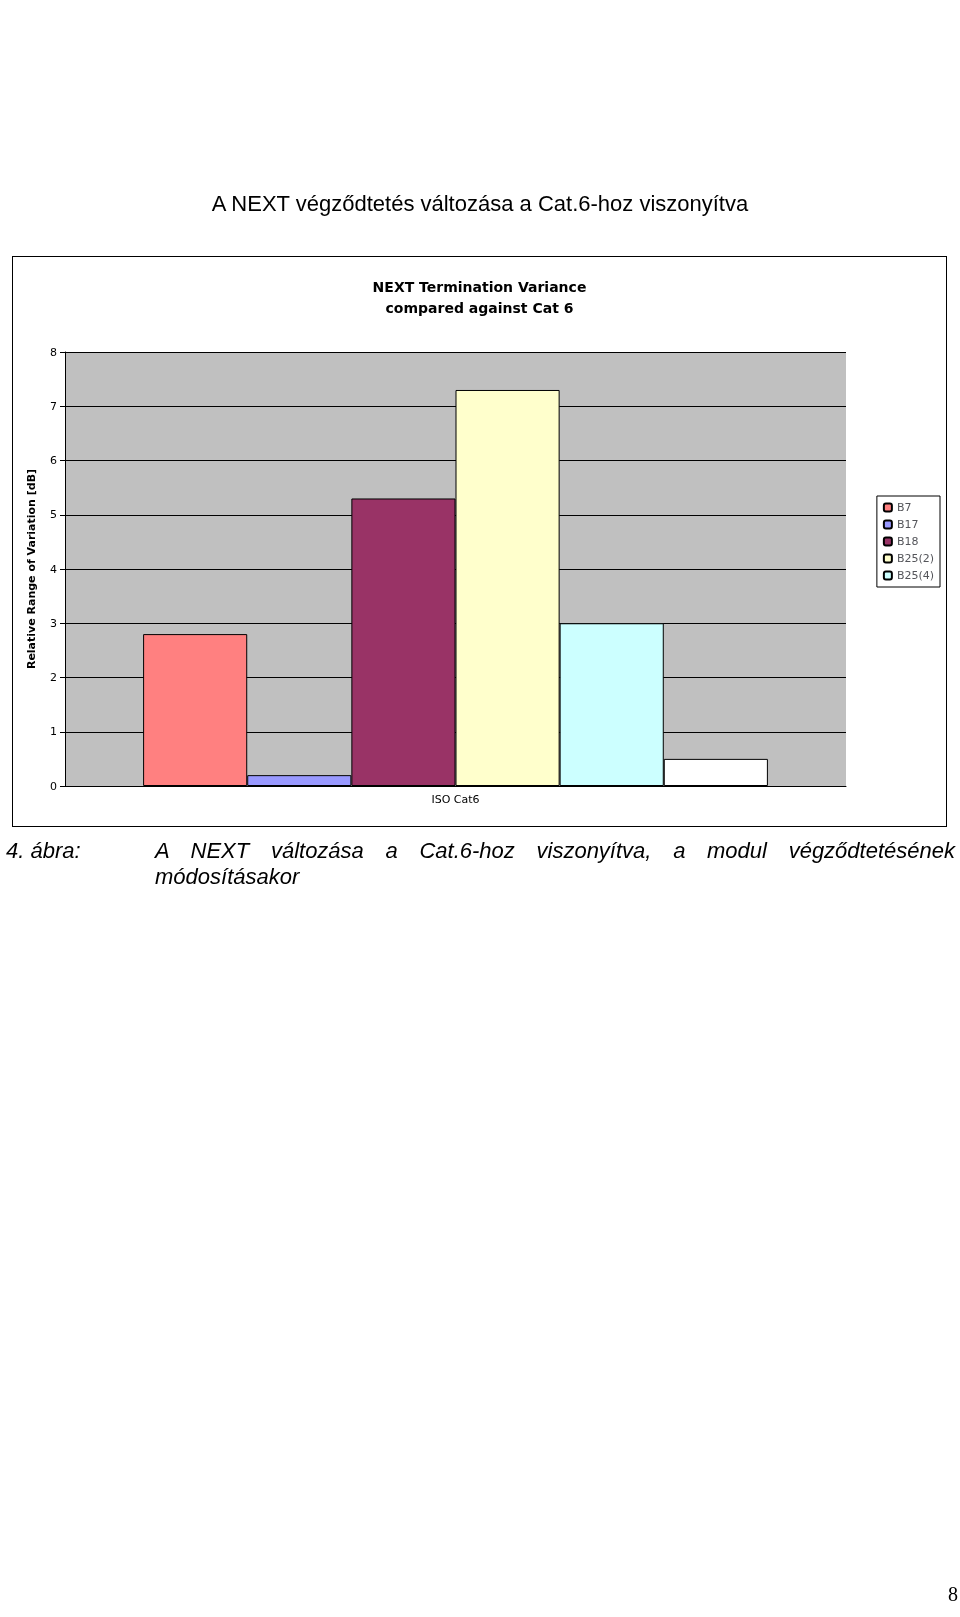 The image size is (960, 1617). I want to click on legend-label: B17, so click(907, 524).